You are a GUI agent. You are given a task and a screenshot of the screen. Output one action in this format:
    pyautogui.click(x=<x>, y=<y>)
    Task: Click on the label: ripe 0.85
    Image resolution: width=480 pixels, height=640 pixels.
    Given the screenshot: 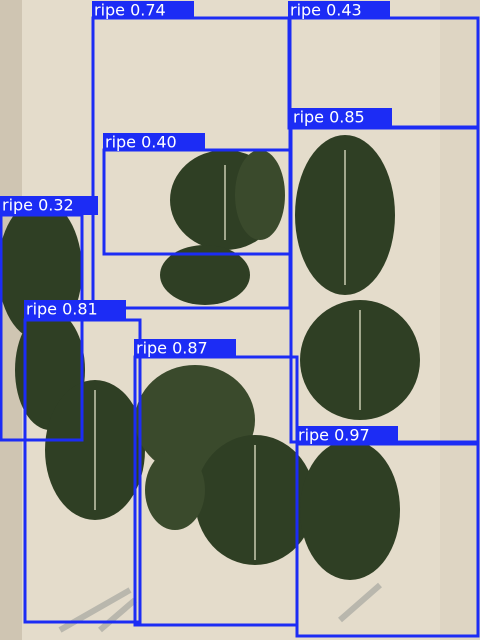 What is the action you would take?
    pyautogui.click(x=329, y=117)
    